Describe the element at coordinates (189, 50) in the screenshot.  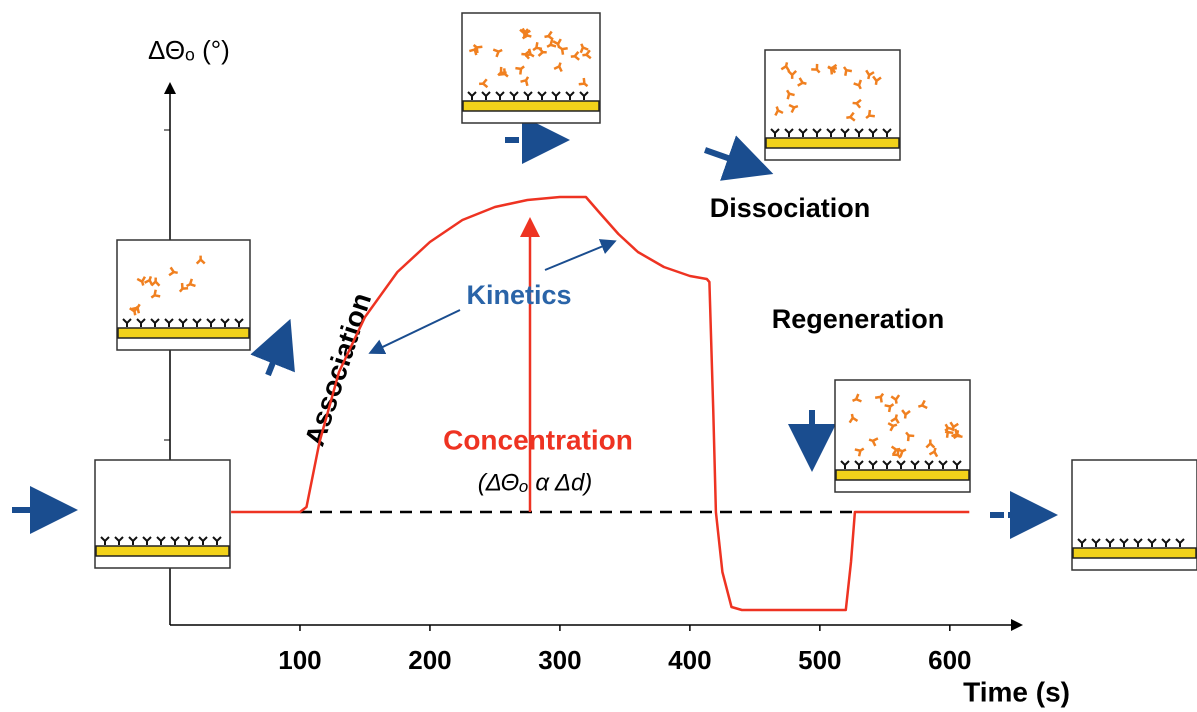
I see `y-axis-label: ΔΘₒ (°)` at that location.